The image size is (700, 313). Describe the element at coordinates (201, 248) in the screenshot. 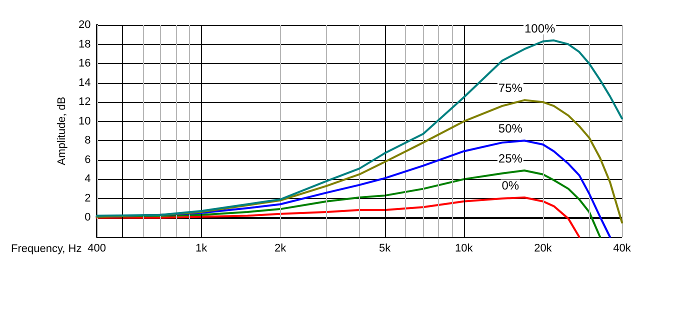

I see `x-tick-label: 1k` at that location.